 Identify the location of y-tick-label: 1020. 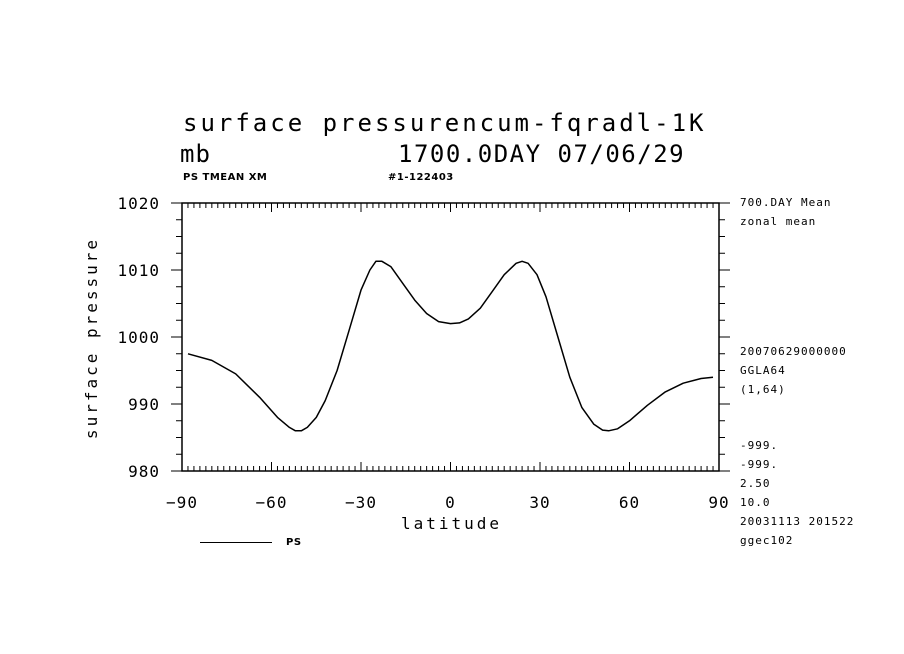
(138, 203).